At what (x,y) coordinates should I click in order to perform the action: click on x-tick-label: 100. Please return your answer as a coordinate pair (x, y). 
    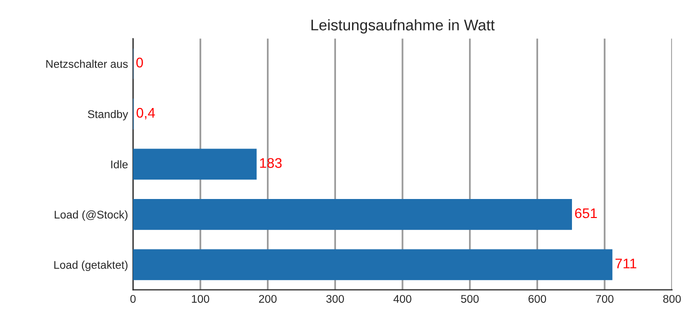
    Looking at the image, I should click on (201, 298).